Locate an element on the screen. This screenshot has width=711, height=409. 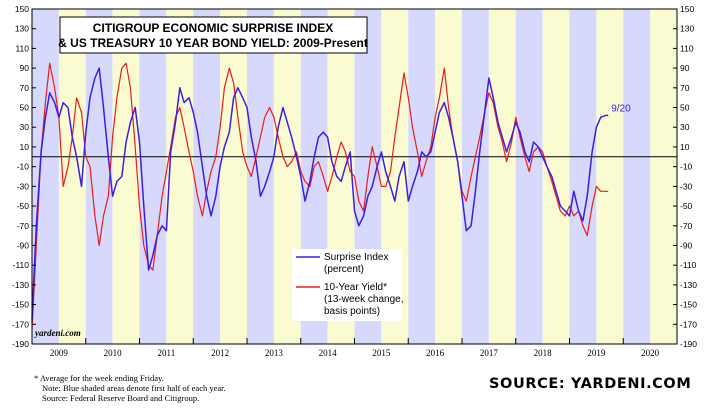
x-tick-label: 2009 is located at coordinates (59, 353).